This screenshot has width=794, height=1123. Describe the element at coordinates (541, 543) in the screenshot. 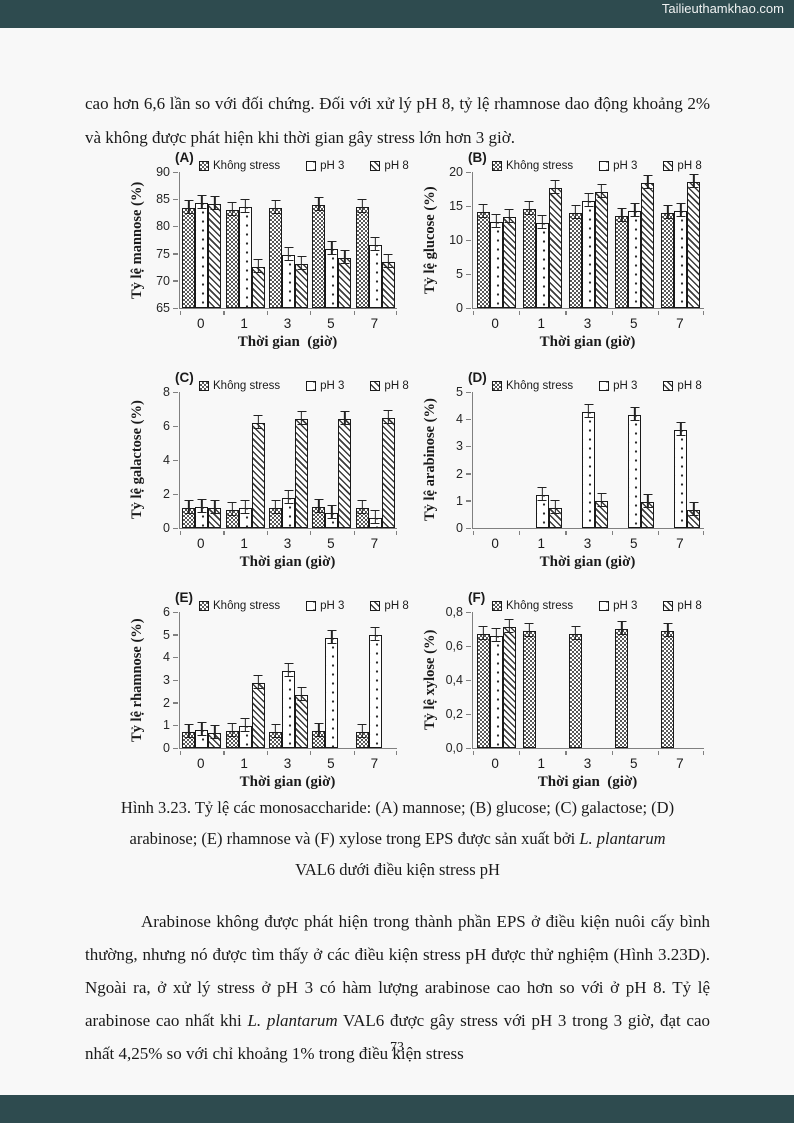

I see `x-tick-label: 1` at that location.